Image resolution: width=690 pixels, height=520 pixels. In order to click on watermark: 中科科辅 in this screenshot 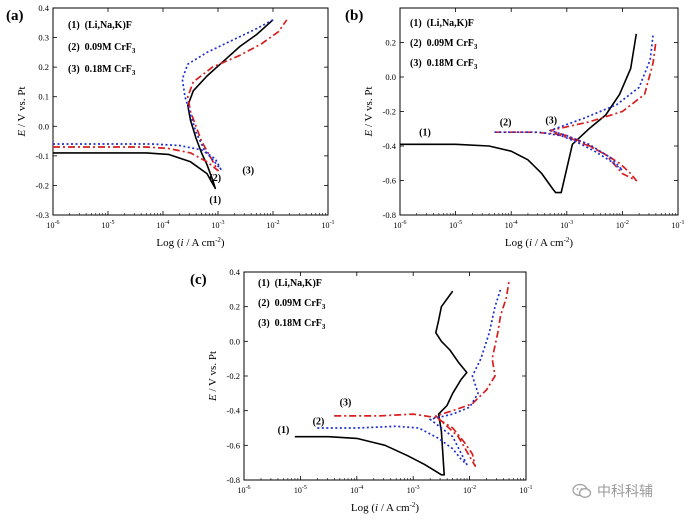, I will do `click(628, 491)`.